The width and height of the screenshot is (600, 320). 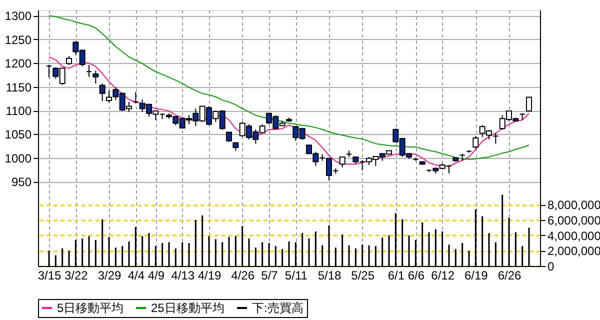 I want to click on x-tick-label: 6/12, so click(x=443, y=275).